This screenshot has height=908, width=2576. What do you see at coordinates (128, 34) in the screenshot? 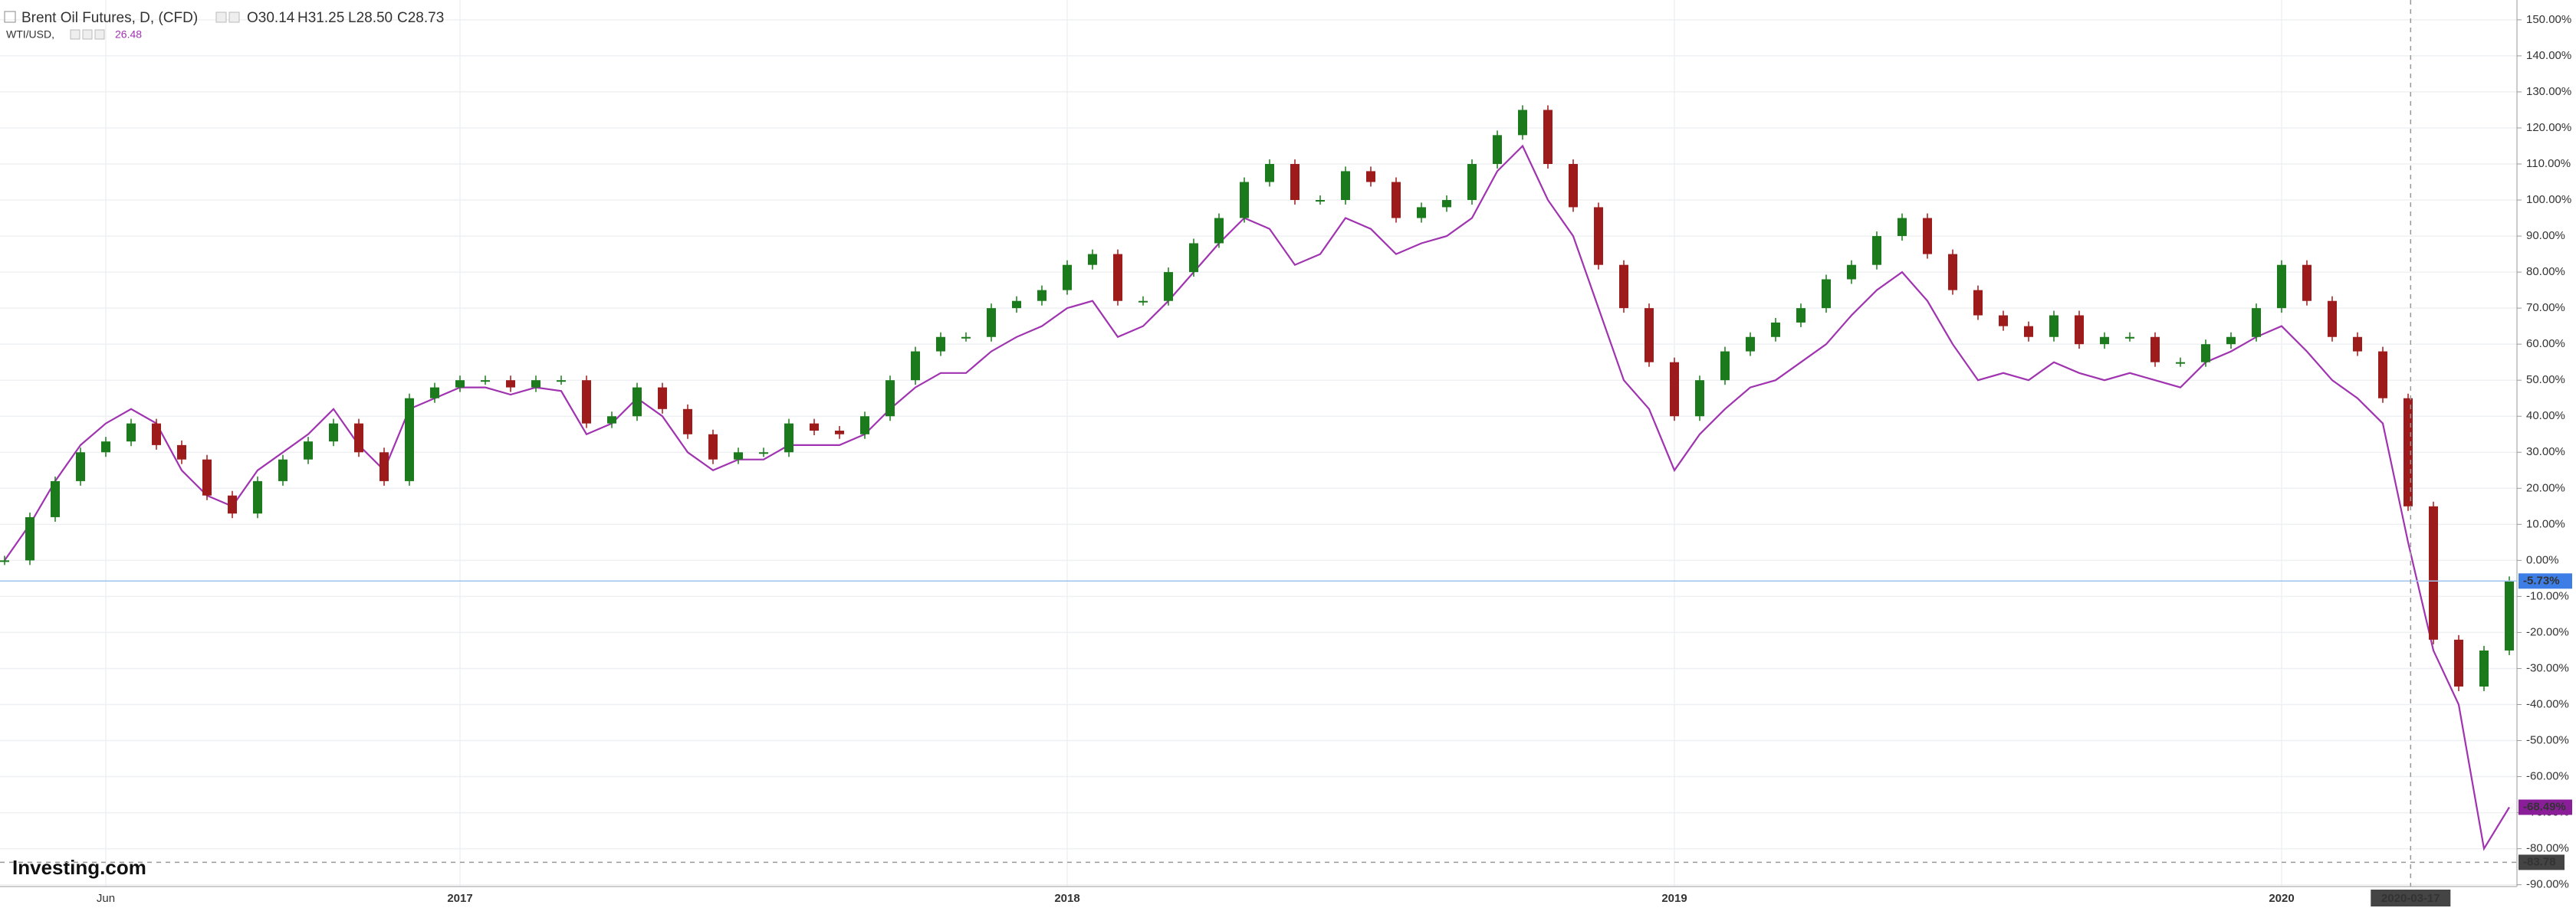
I see `second-value: 26.48` at bounding box center [128, 34].